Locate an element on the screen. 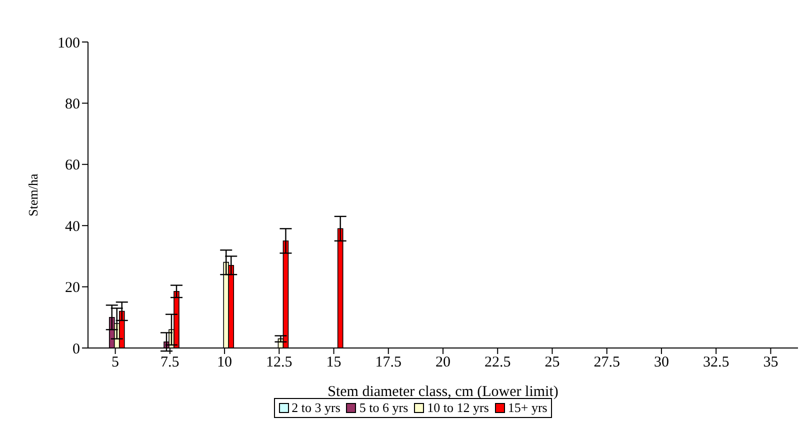 The image size is (812, 423). x-tick-label: 30 is located at coordinates (661, 362).